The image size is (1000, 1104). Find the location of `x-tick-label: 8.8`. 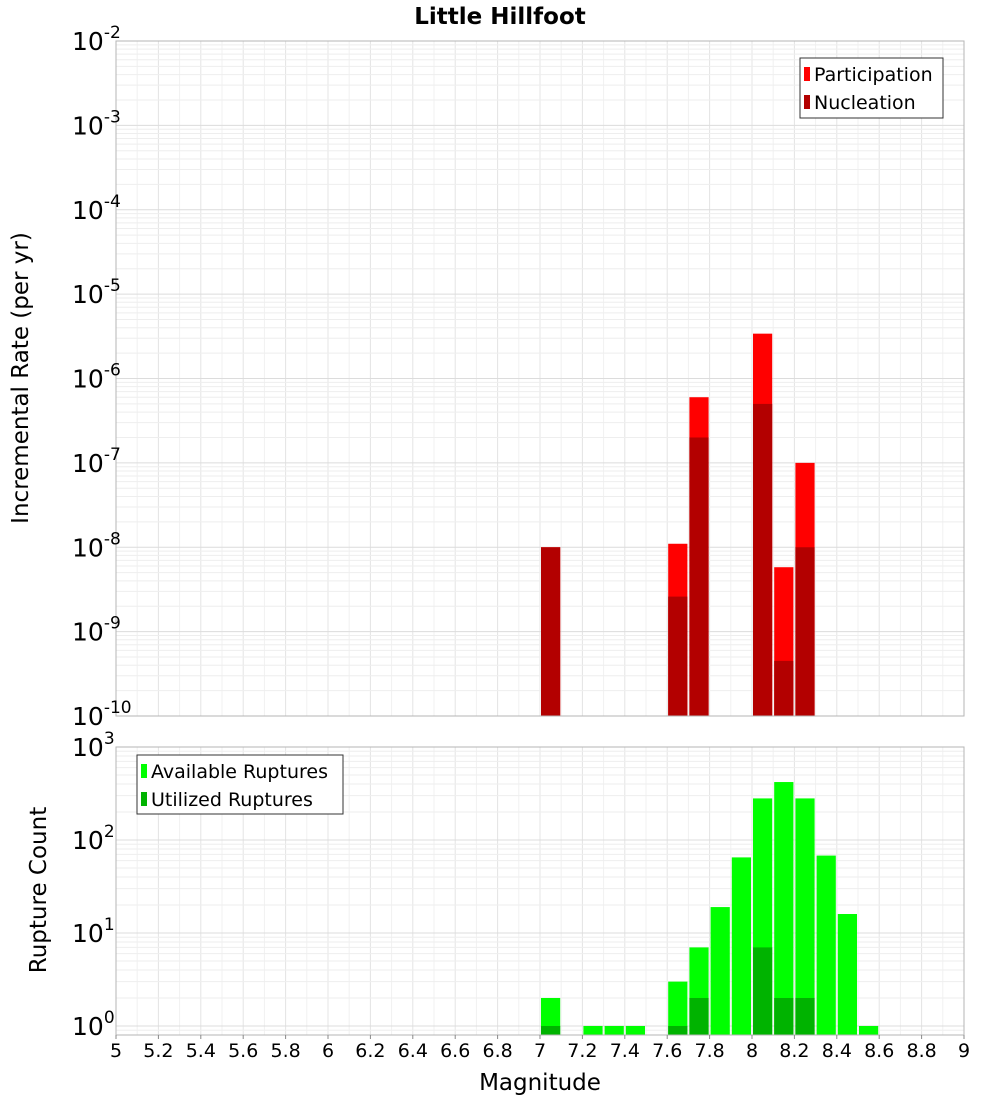

x-tick-label: 8.8 is located at coordinates (921, 1051).